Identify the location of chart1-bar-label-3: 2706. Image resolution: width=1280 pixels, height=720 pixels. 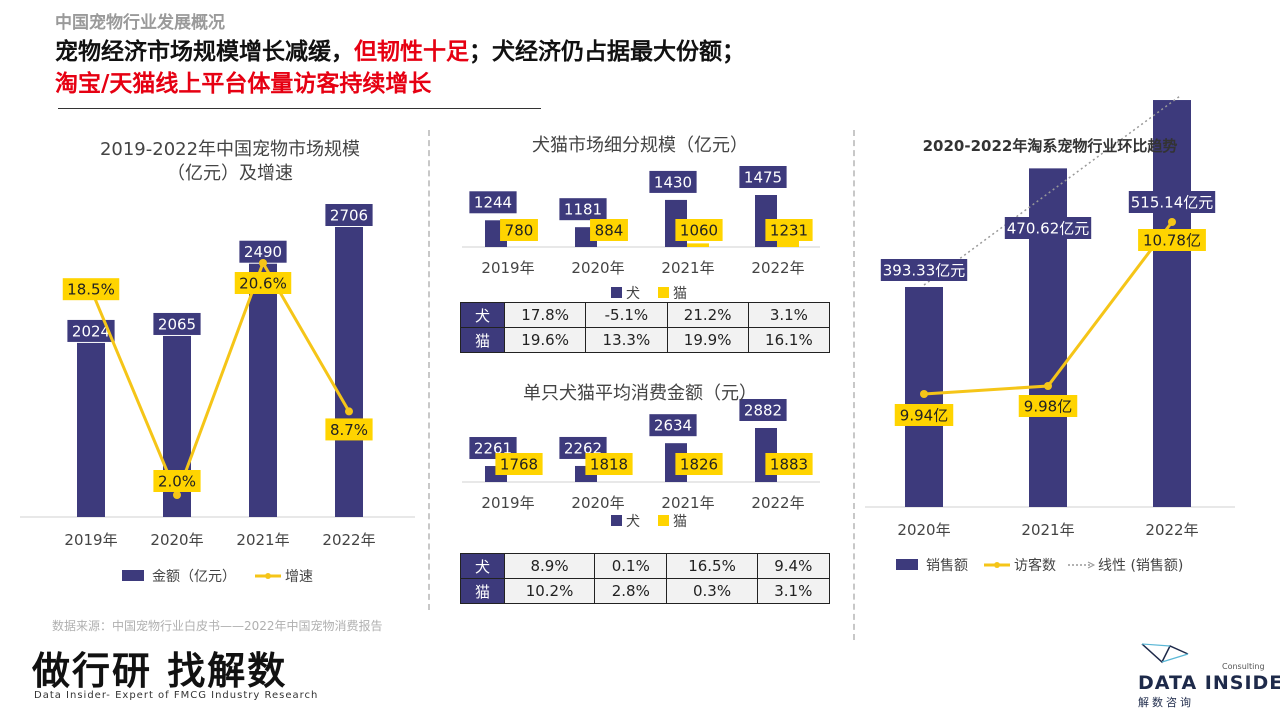
(349, 215).